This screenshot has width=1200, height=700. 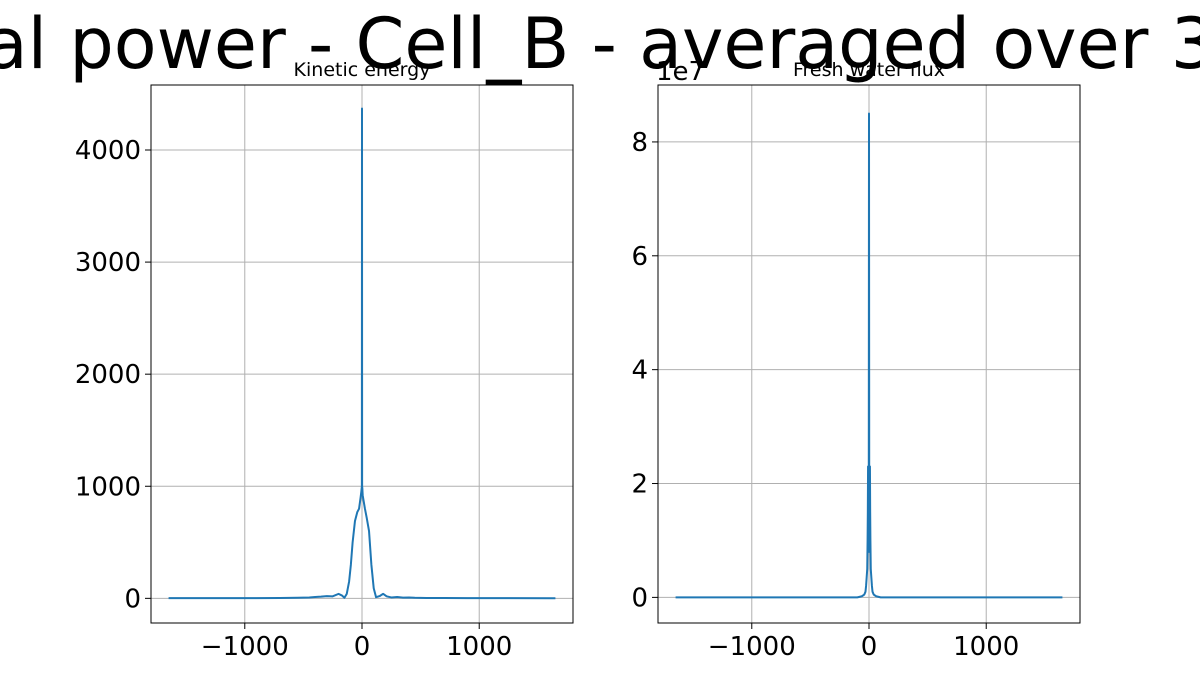 What do you see at coordinates (362, 70) in the screenshot?
I see `axes-title-kinetic-energy: Kinetic energy` at bounding box center [362, 70].